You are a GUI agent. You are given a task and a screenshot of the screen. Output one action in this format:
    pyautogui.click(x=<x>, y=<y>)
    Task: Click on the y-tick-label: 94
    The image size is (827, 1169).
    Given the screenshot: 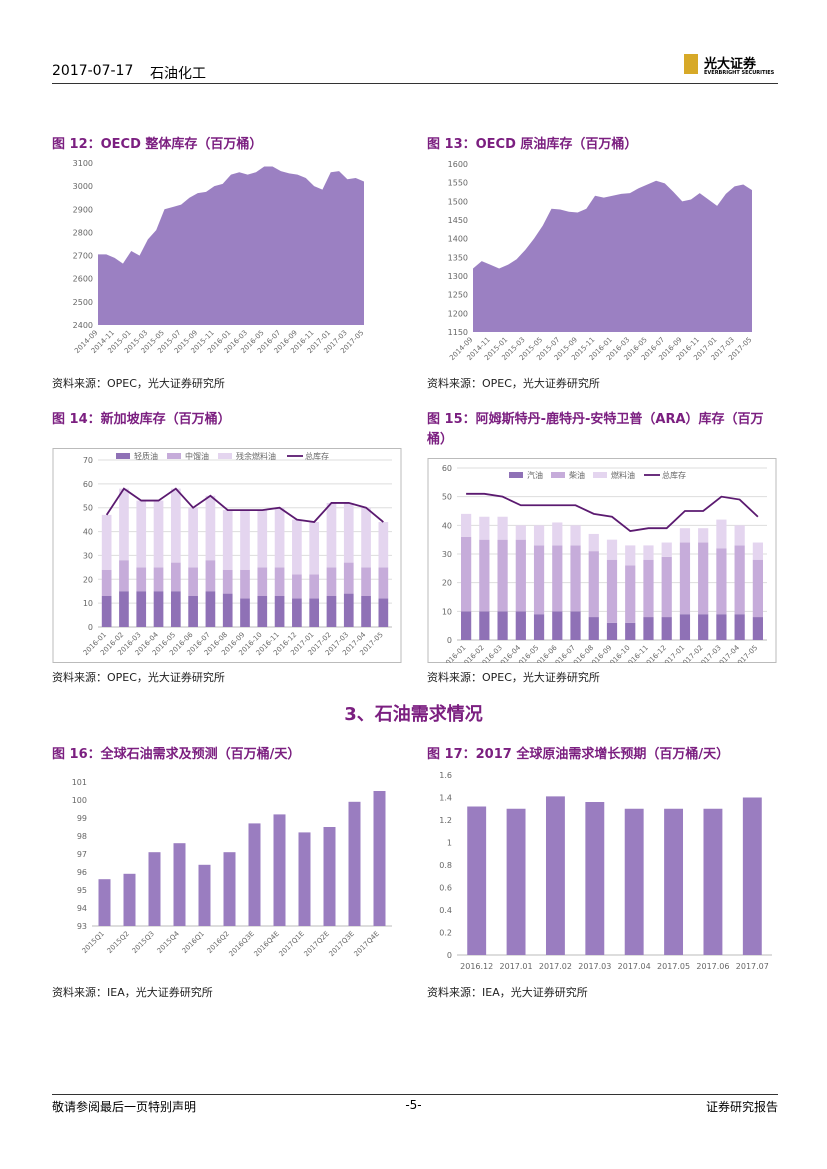 What is the action you would take?
    pyautogui.click(x=82, y=908)
    